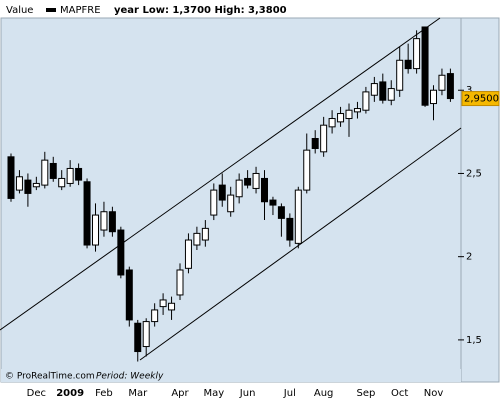 This screenshot has height=400, width=500. Describe the element at coordinates (480, 200) in the screenshot. I see `y-axis-area` at that location.